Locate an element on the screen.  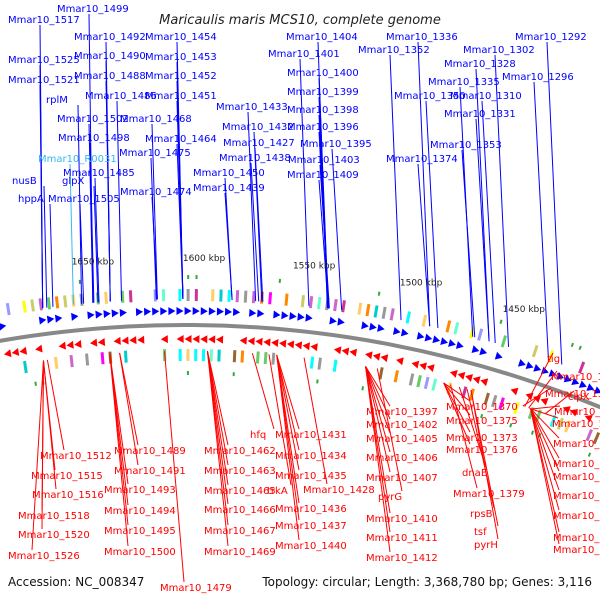
gene-label-forward: Mmar10_R0031 is located at coordinates (77, 159).